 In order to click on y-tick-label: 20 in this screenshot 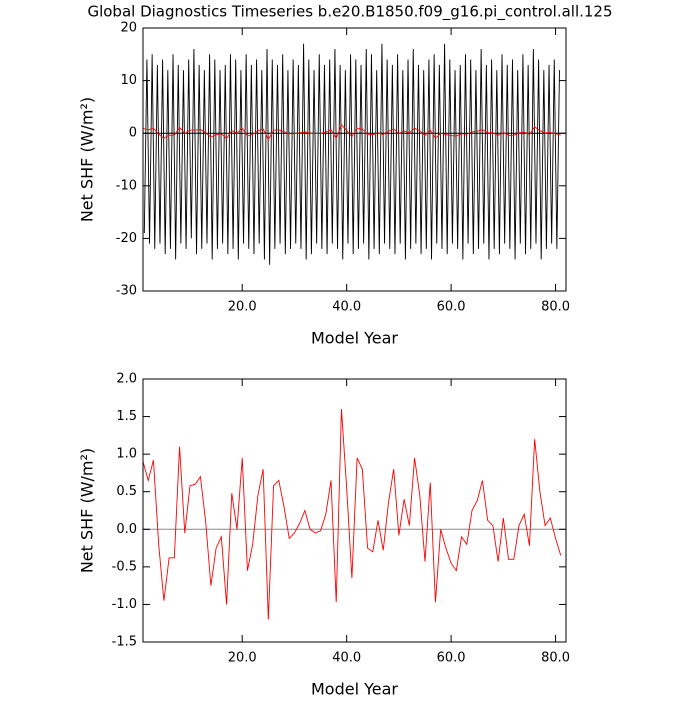, I will do `click(128, 28)`.